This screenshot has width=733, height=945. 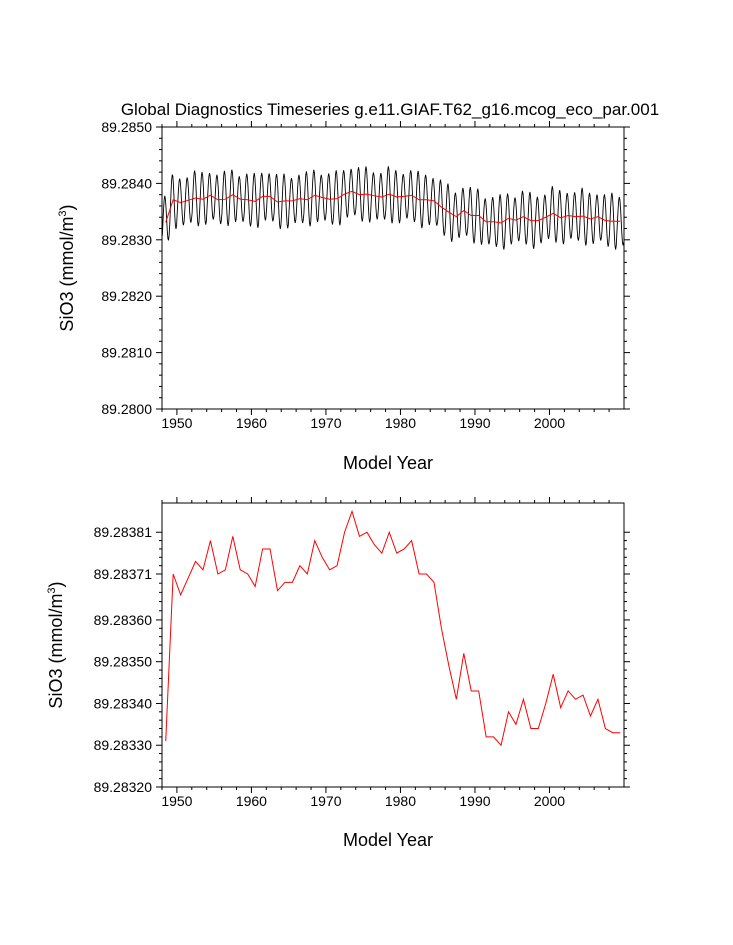 I want to click on bottom-y-tick-label: 89.28381, so click(x=123, y=532).